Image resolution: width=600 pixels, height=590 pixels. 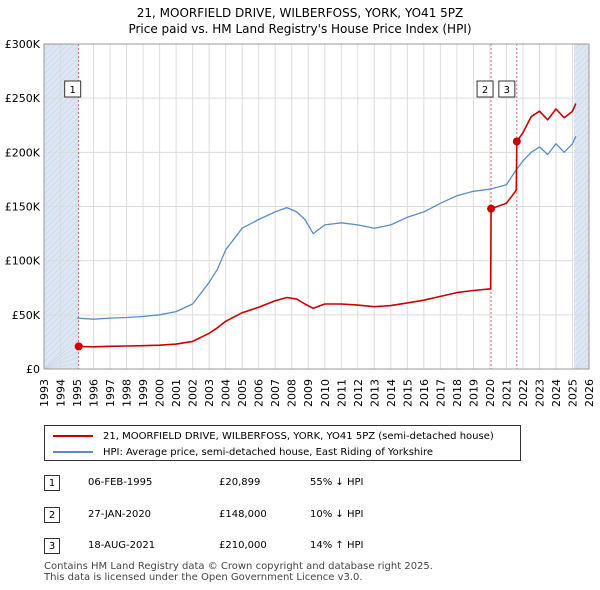 What do you see at coordinates (490, 393) in the screenshot?
I see `x-tick-label: 2020` at bounding box center [490, 393].